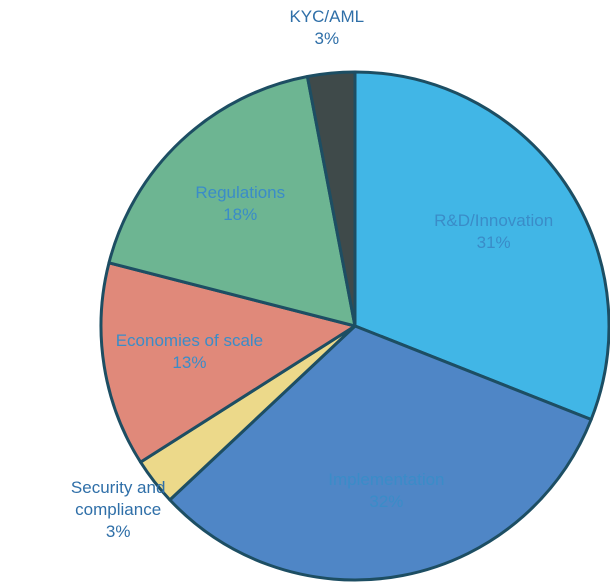 This screenshot has width=610, height=584. Describe the element at coordinates (386, 479) in the screenshot. I see `slice-name: Implementation` at that location.